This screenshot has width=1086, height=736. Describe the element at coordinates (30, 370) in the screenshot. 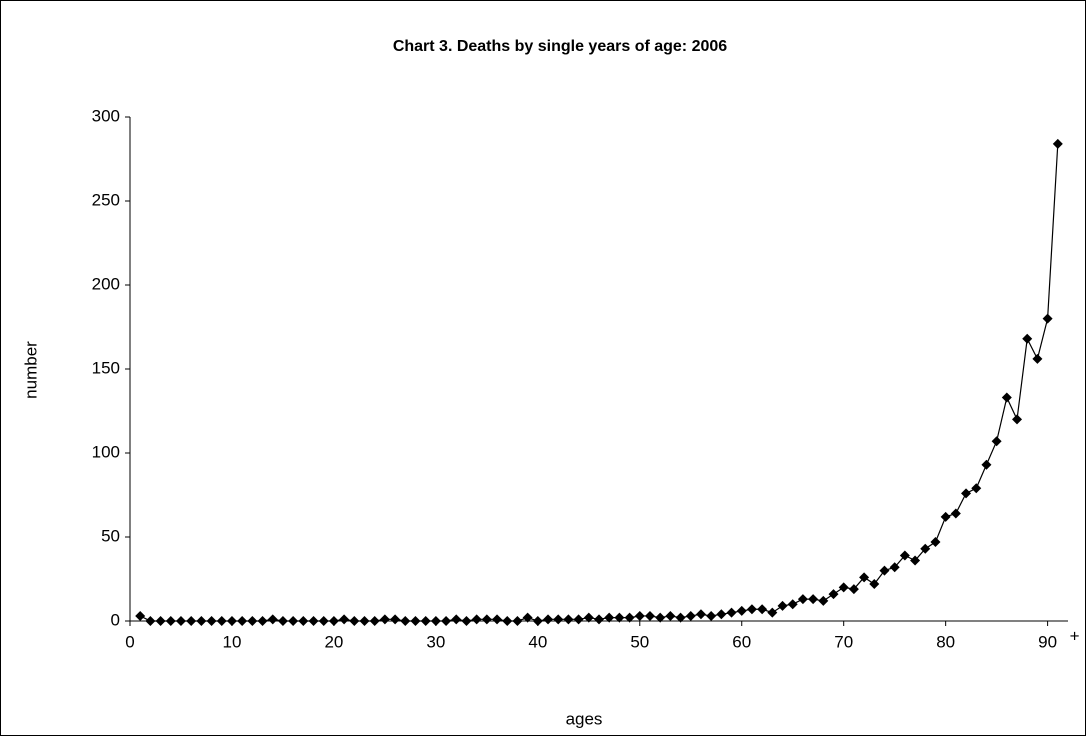

I see `y-axis-label: number` at that location.